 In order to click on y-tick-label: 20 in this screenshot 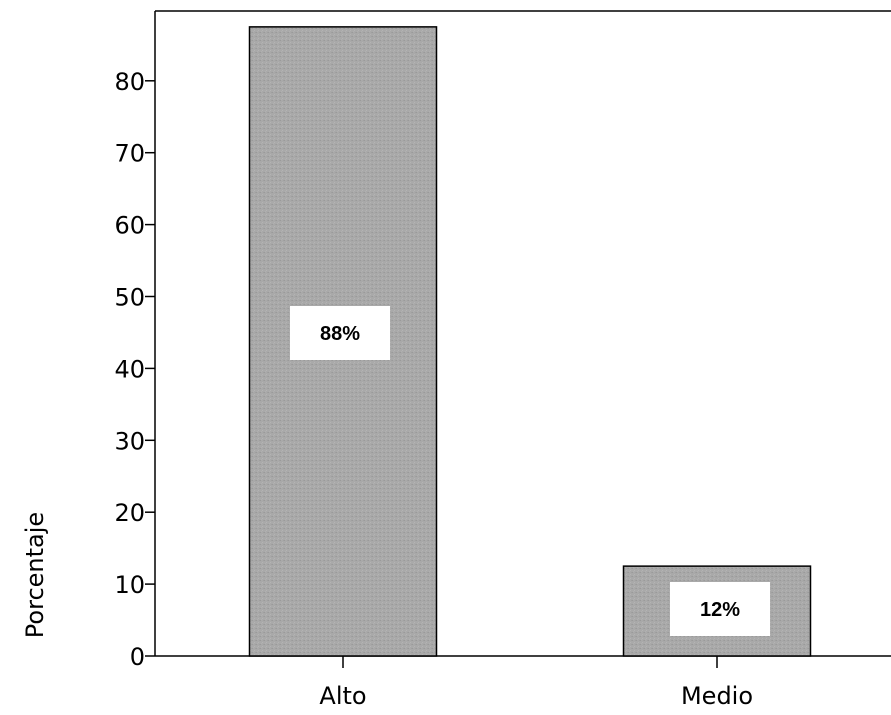, I will do `click(129, 513)`.